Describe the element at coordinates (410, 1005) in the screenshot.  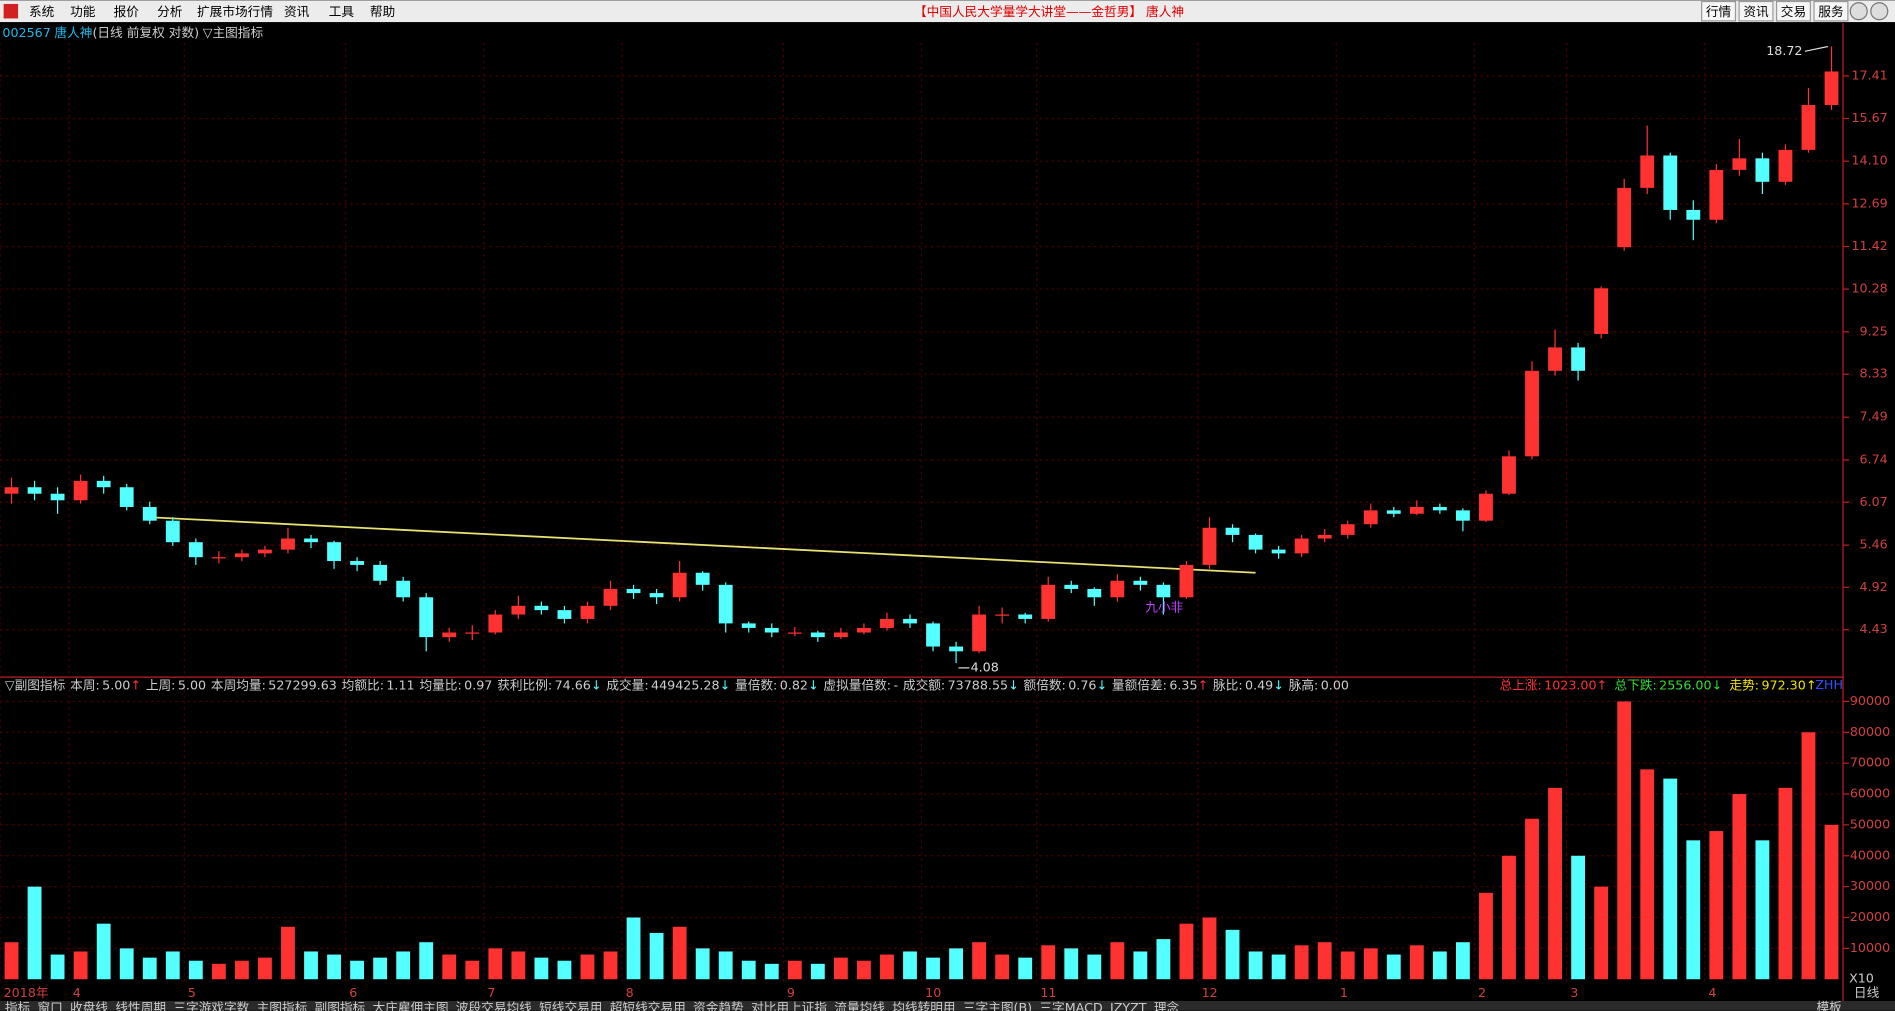
I see `tab: 大庄雇佣主图` at that location.